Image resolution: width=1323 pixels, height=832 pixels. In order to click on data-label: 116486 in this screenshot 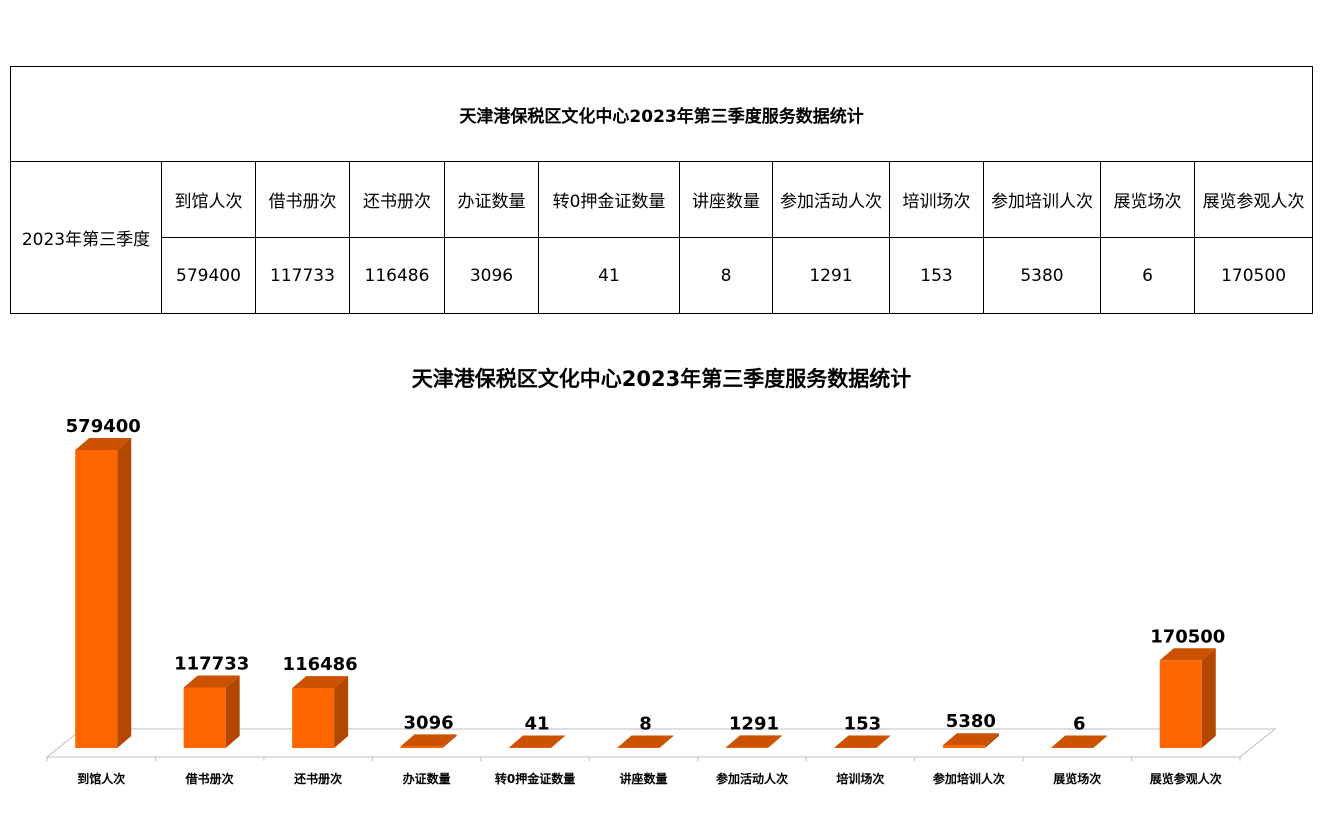, I will do `click(320, 664)`.